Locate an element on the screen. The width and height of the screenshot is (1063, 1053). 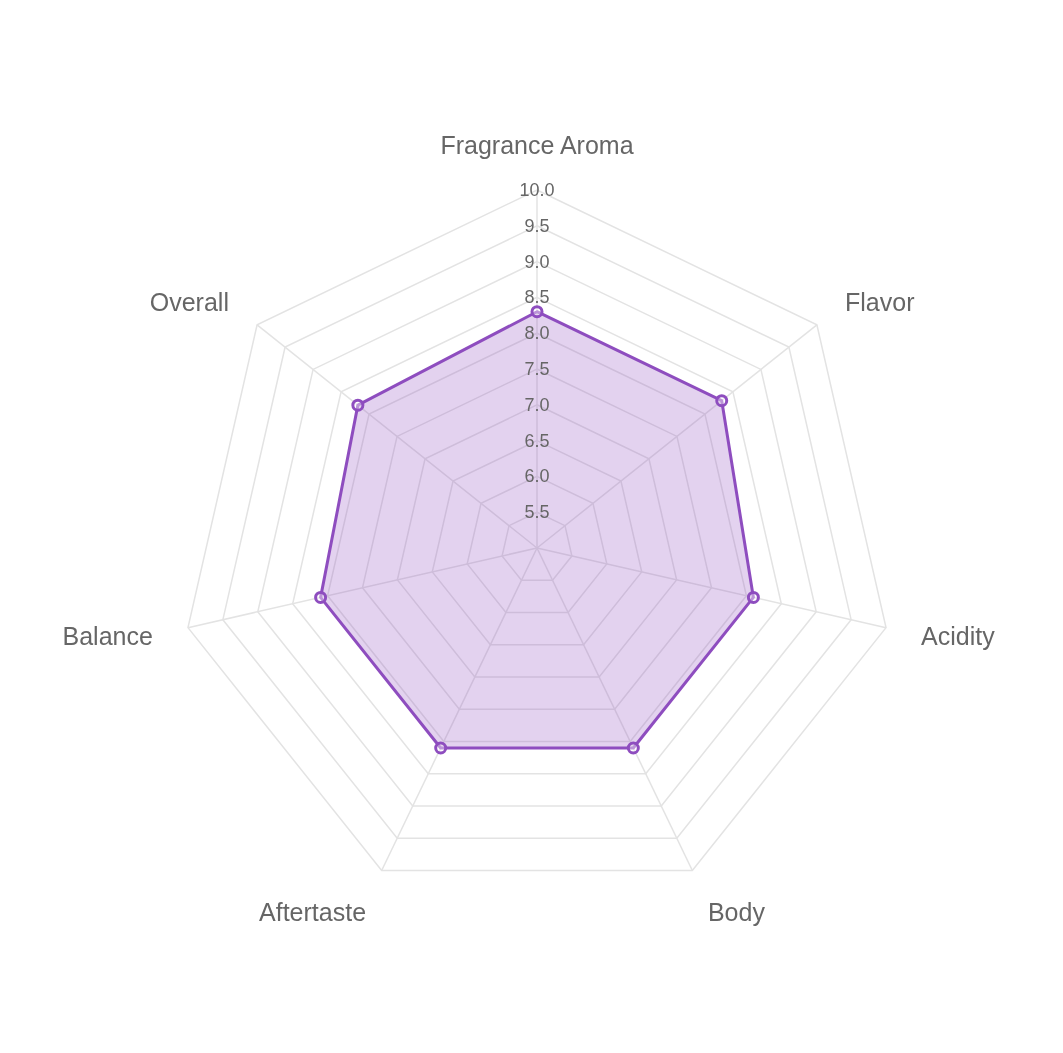
spoke-label: Overall is located at coordinates (189, 302).